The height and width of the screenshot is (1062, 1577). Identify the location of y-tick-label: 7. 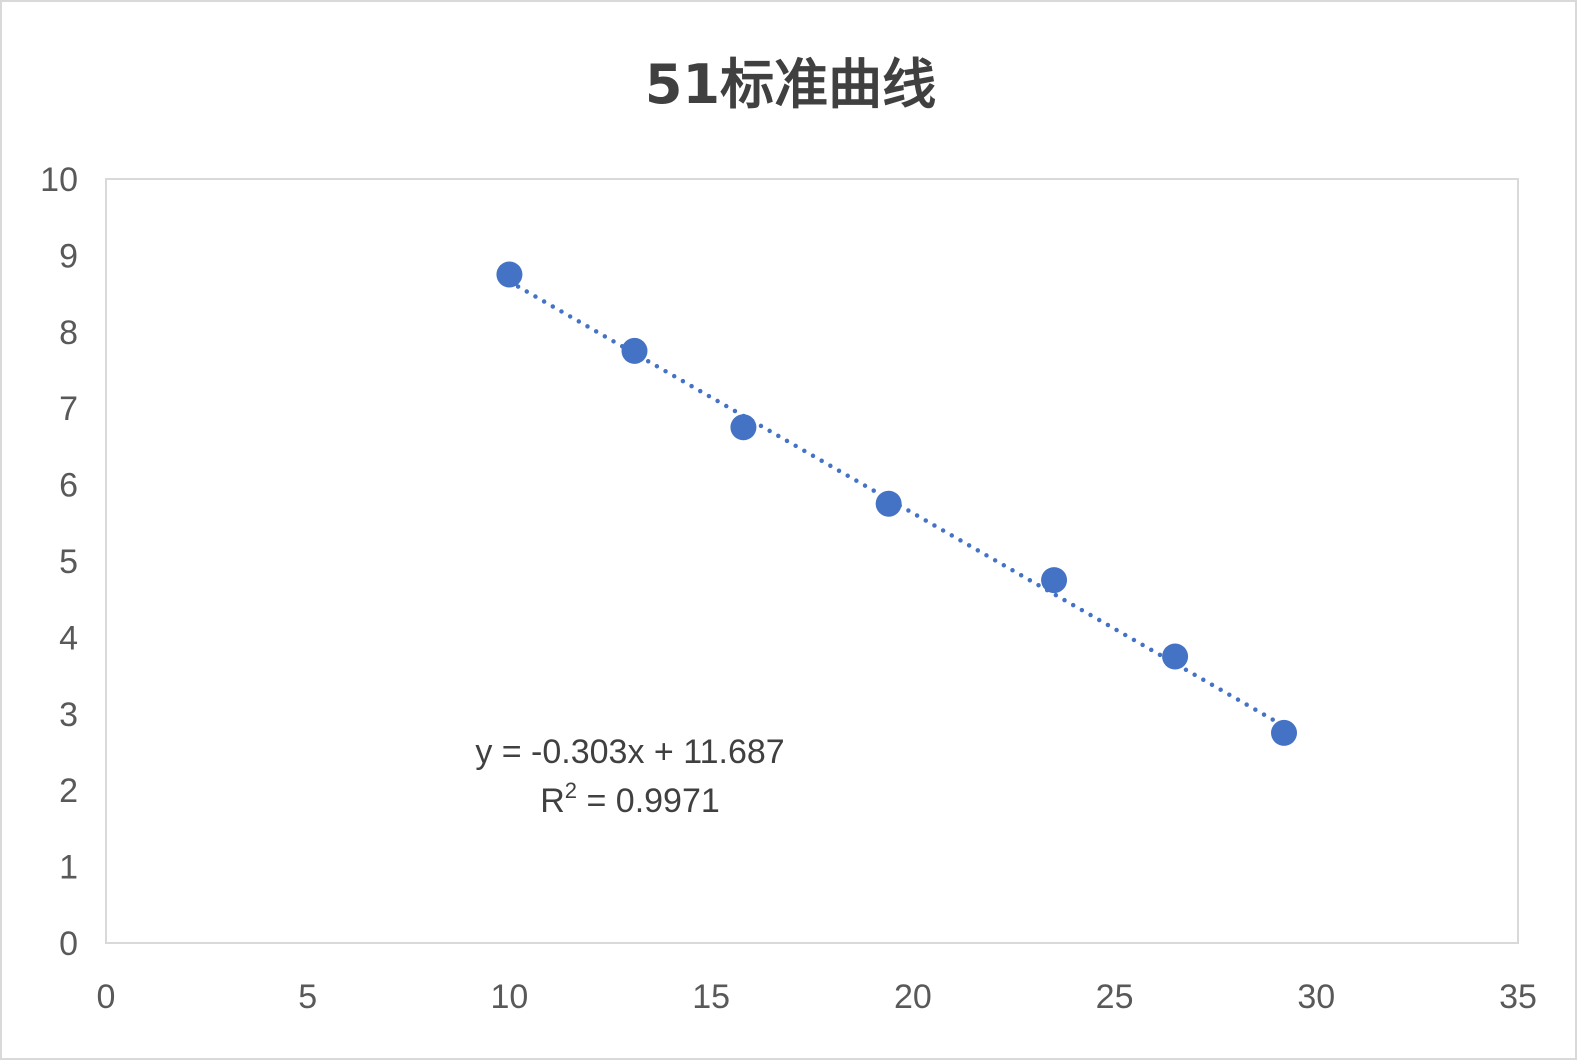
(68, 409).